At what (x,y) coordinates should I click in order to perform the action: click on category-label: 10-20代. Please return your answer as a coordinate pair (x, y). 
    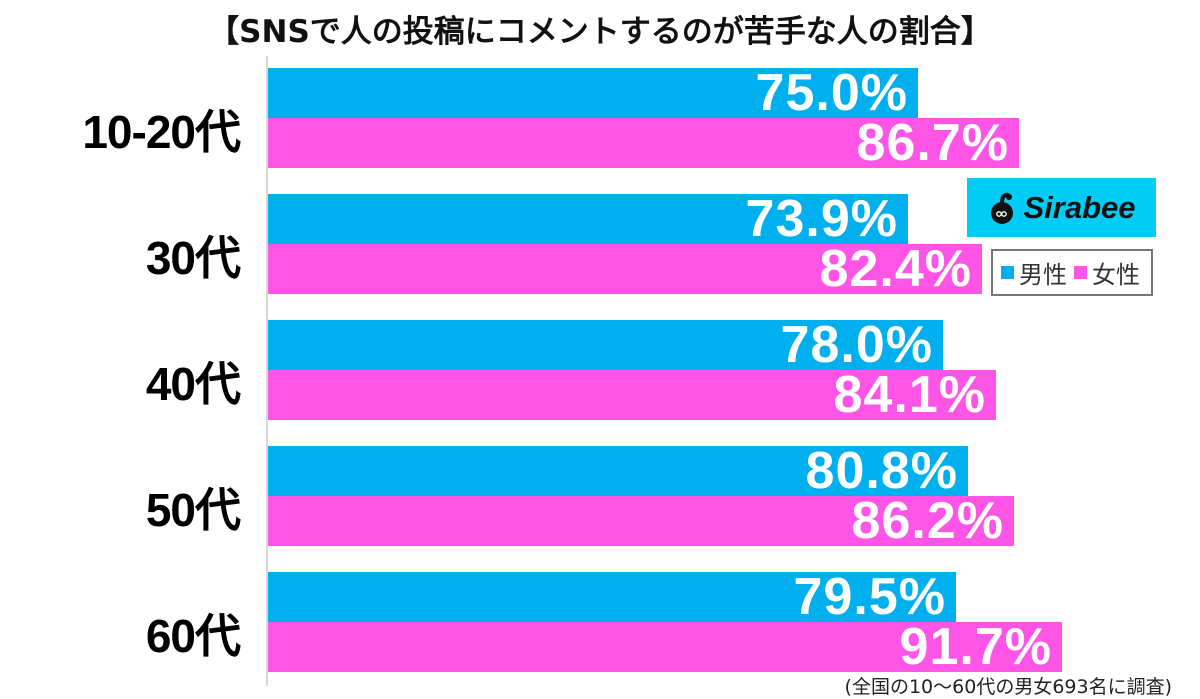
    Looking at the image, I should click on (161, 132).